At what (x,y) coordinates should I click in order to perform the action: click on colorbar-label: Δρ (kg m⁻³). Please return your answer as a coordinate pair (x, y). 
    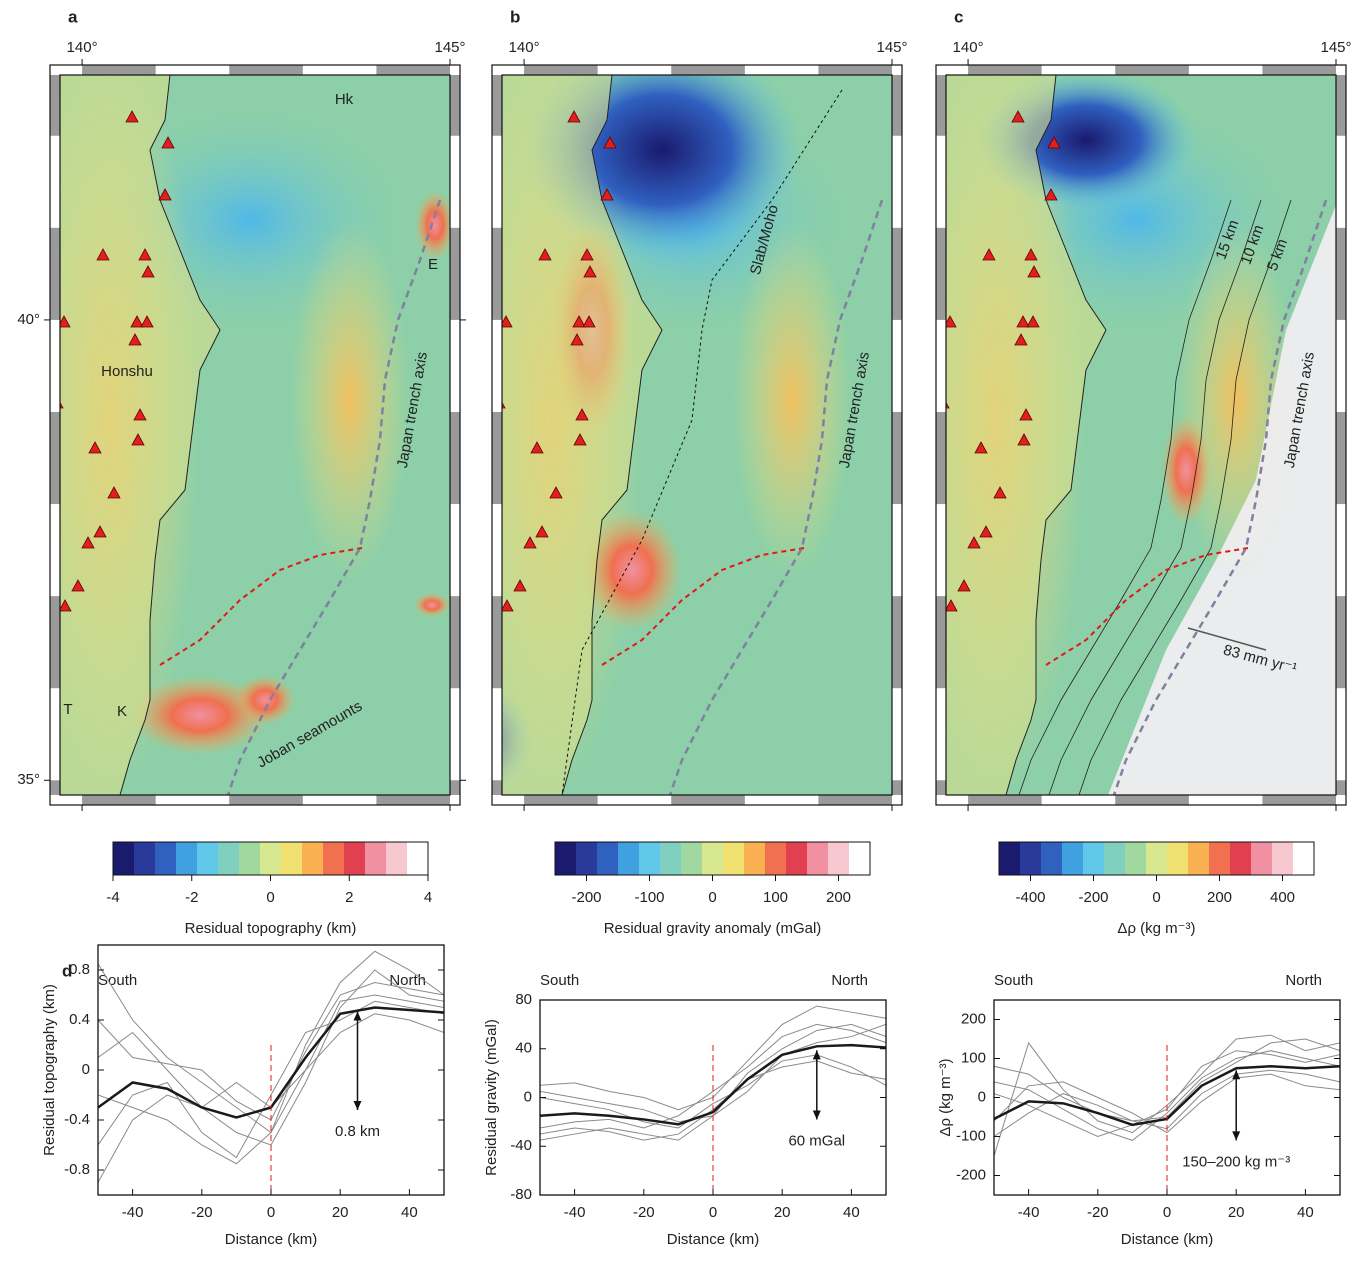
    Looking at the image, I should click on (1156, 928).